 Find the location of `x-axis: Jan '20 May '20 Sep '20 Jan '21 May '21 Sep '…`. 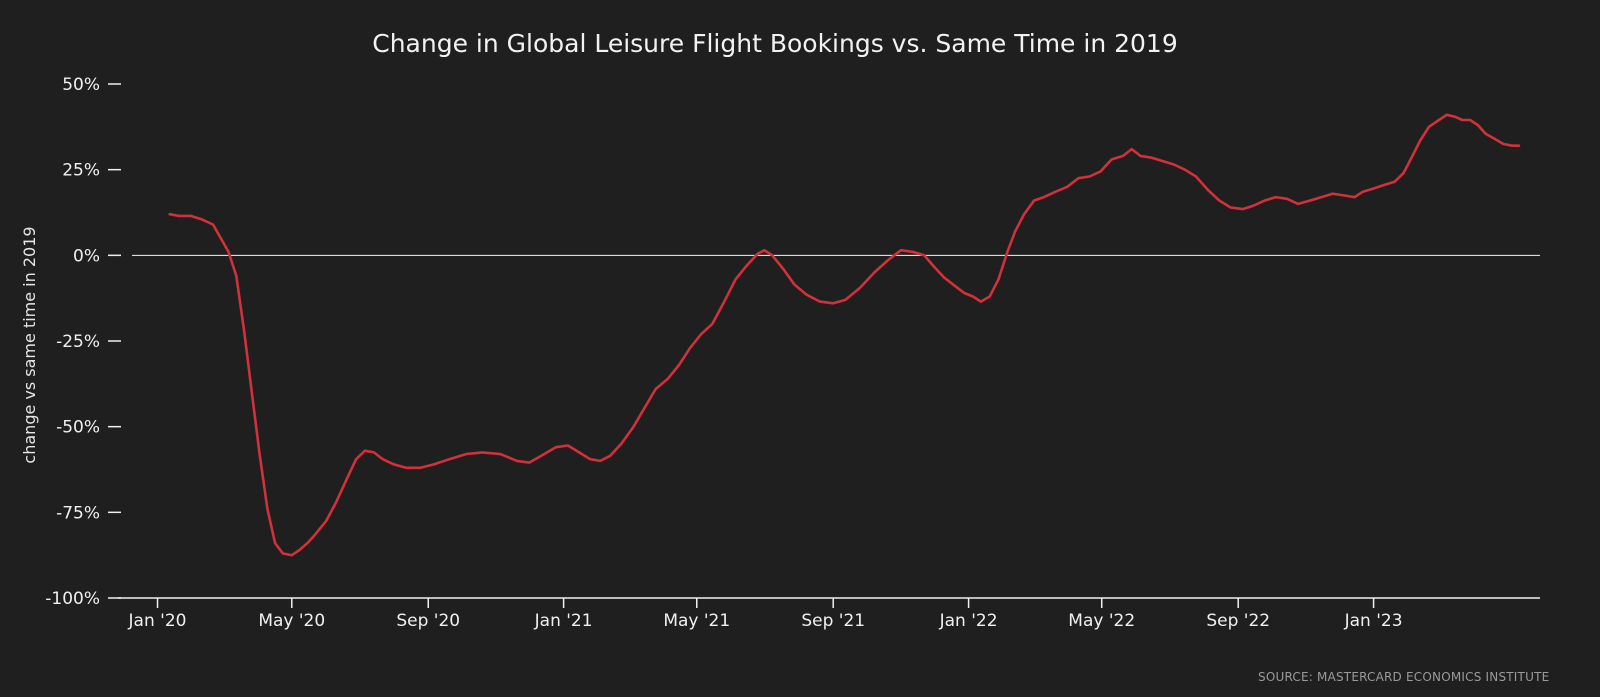

x-axis: Jan '20 May '20 Sep '20 Jan '21 May '21 Sep '… is located at coordinates (829, 614).